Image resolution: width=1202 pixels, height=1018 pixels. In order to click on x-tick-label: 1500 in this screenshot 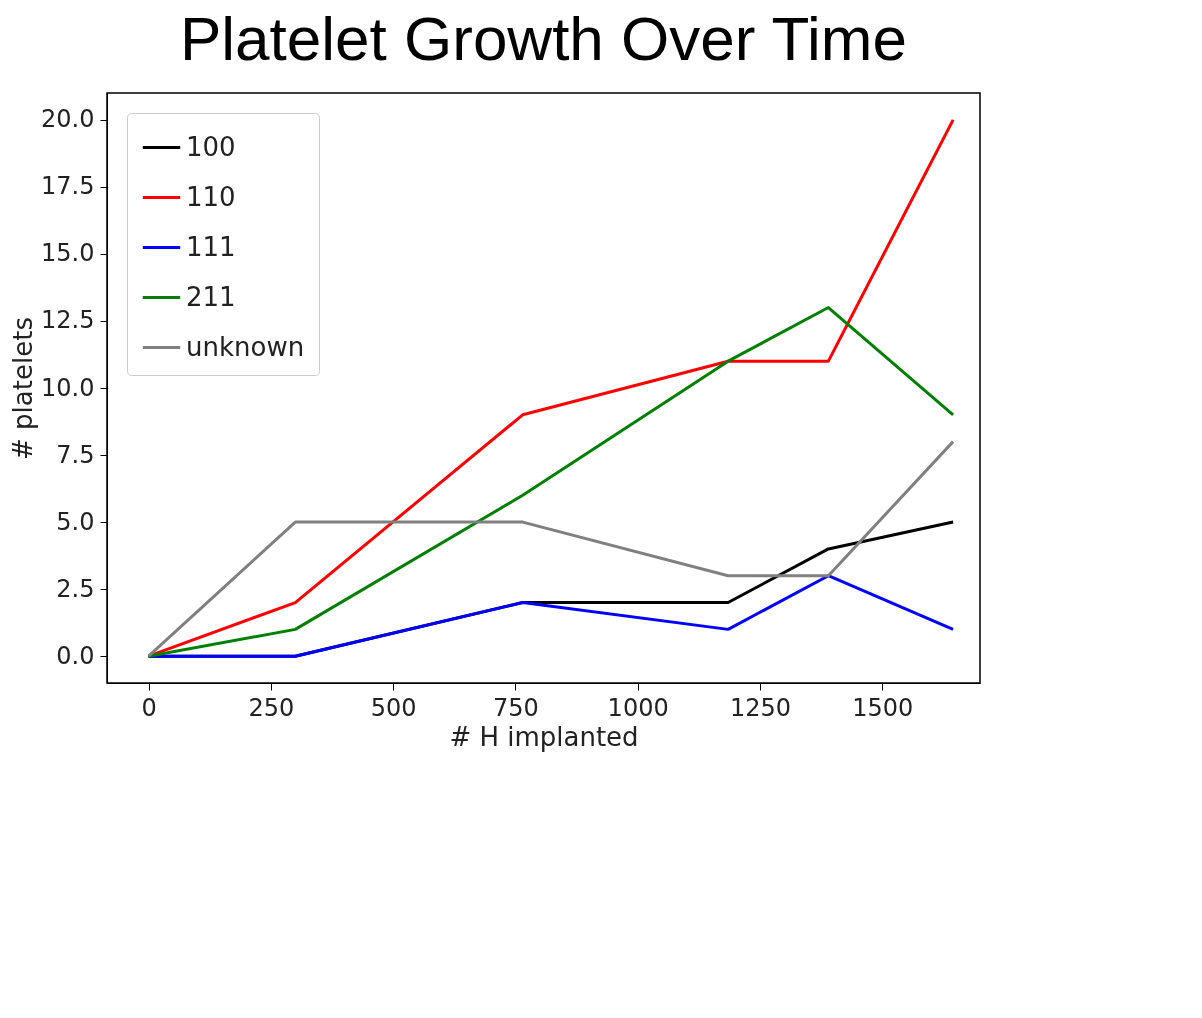, I will do `click(883, 707)`.